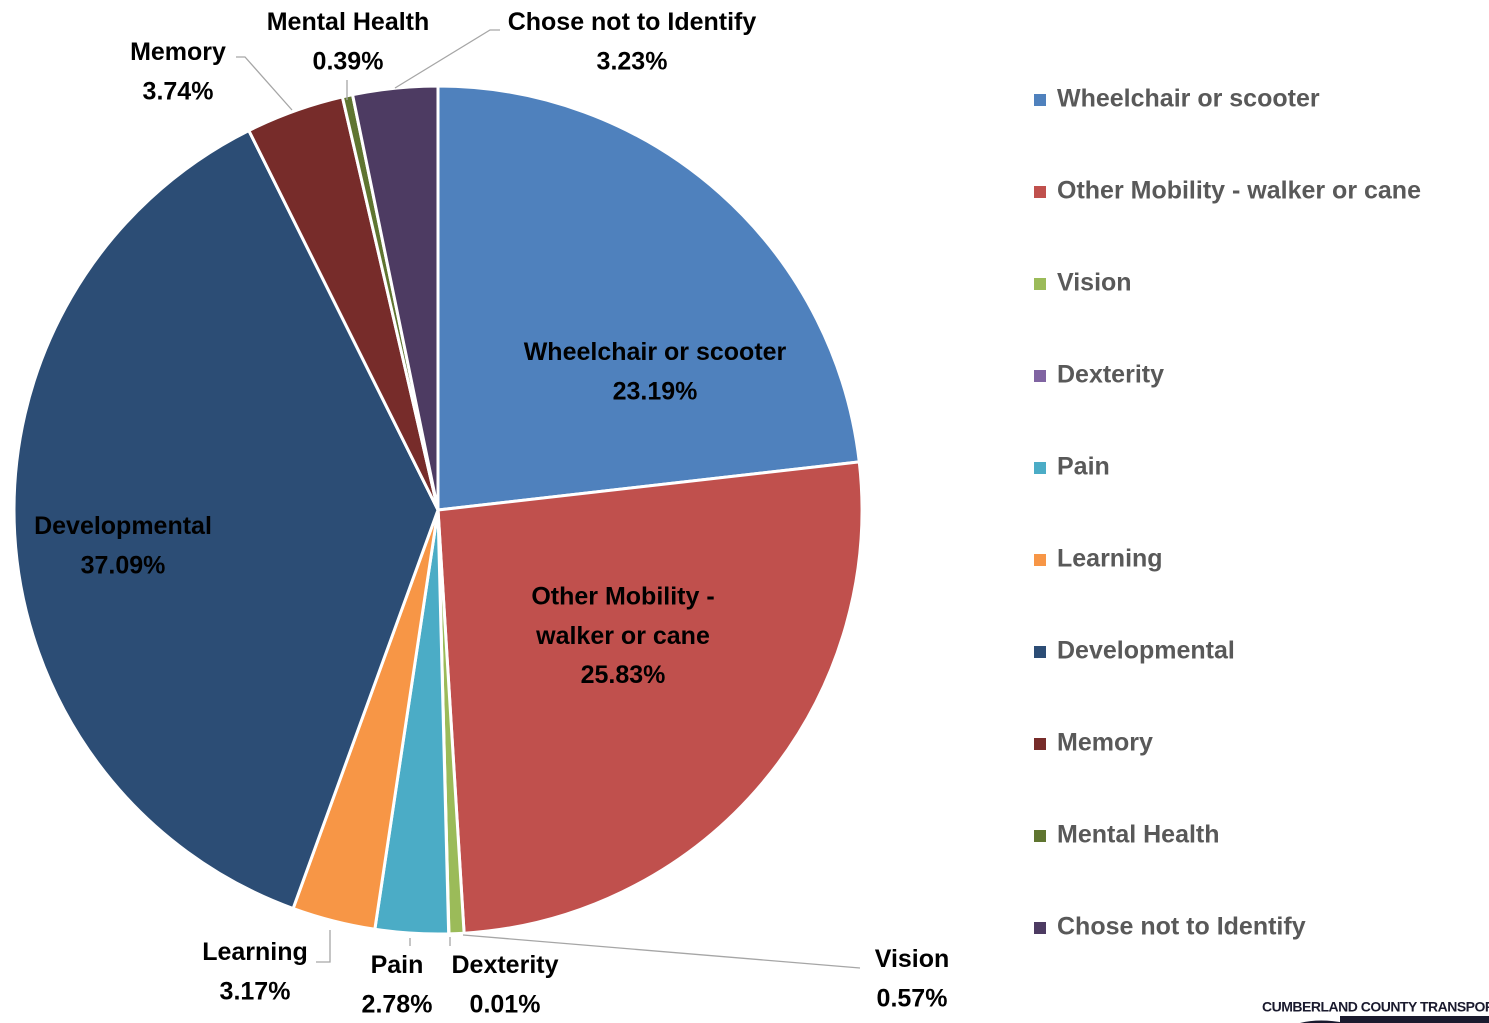  What do you see at coordinates (505, 965) in the screenshot?
I see `data-label-name: Dexterity` at bounding box center [505, 965].